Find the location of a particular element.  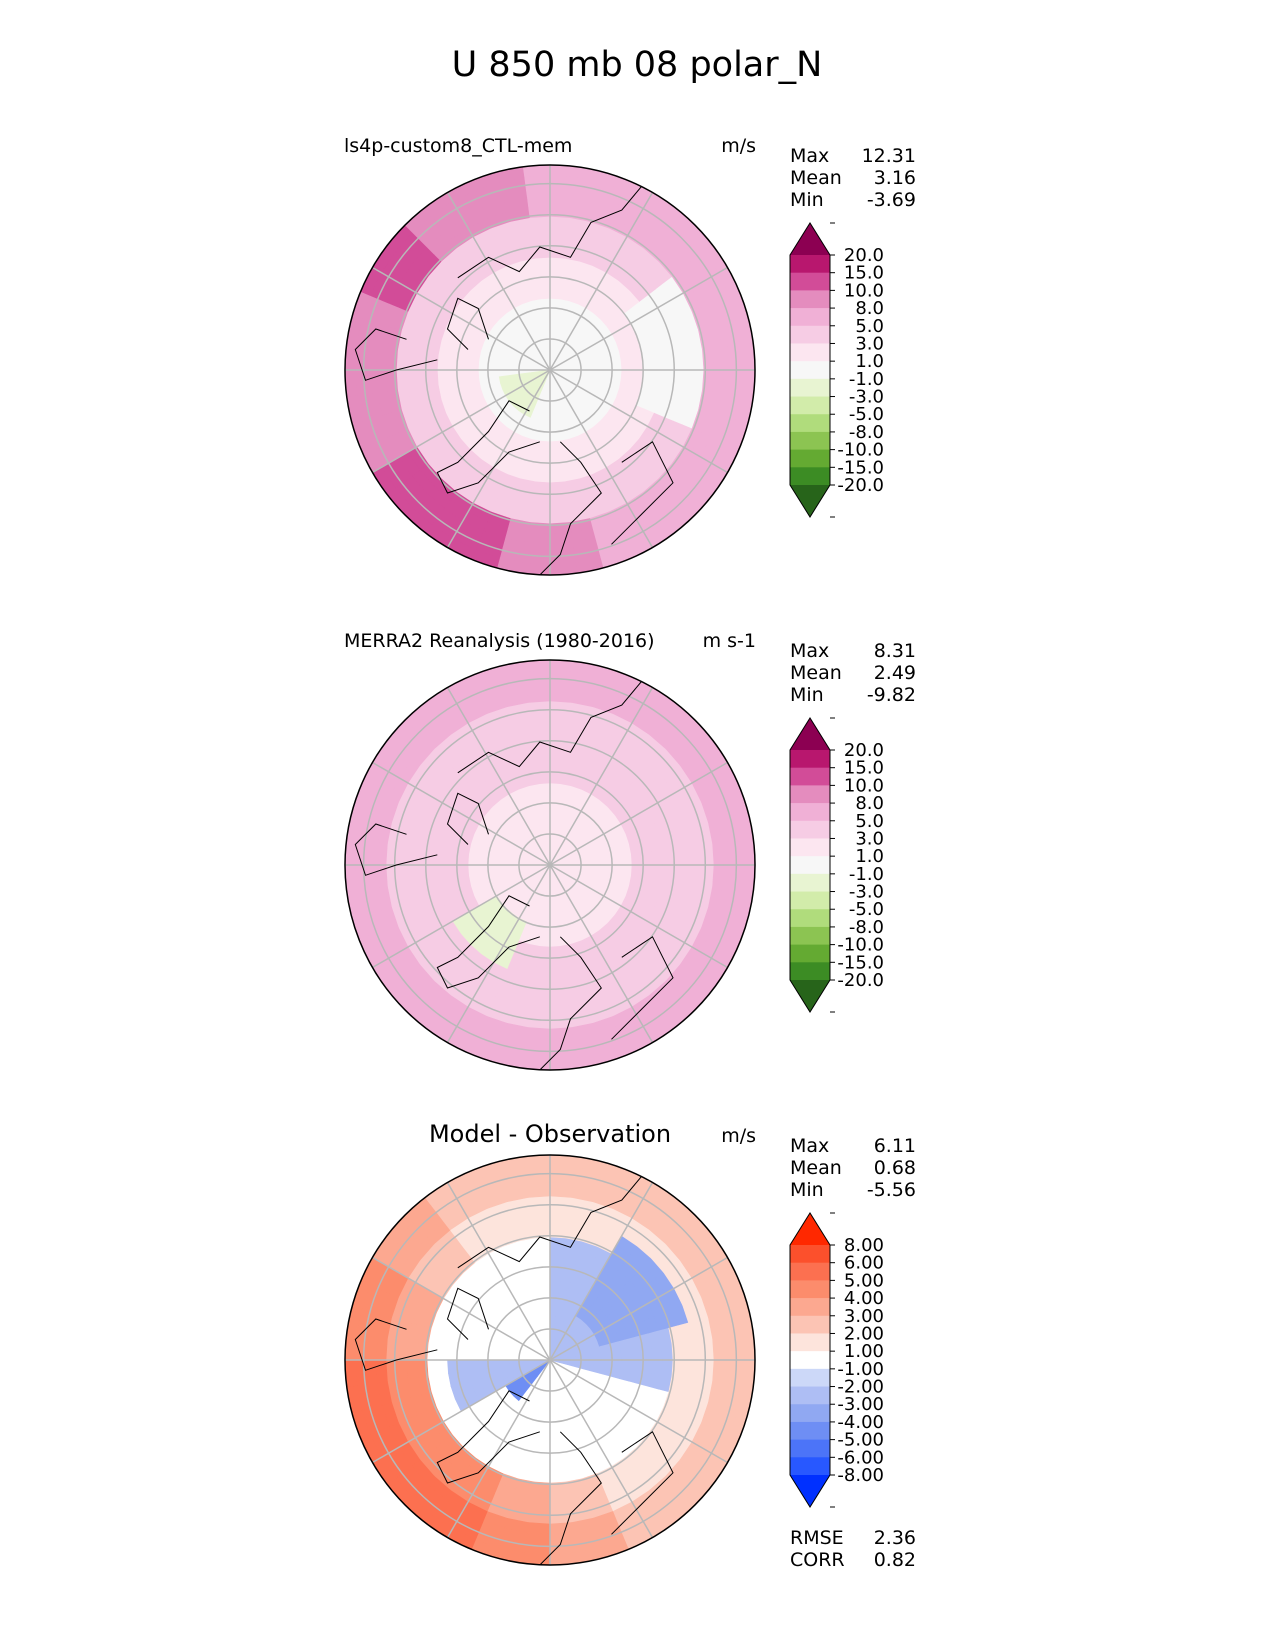

map-boundary is located at coordinates (550, 865).